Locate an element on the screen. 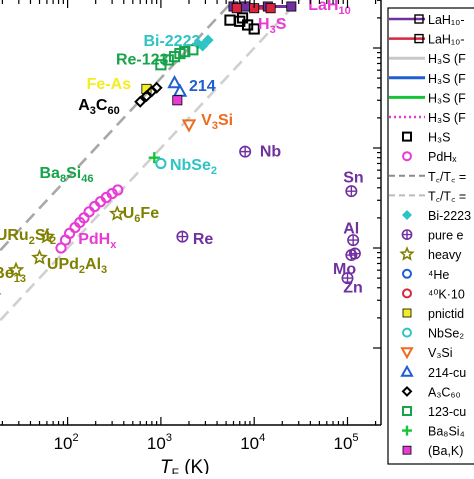  legend-label-15: ⁴⁰K·10 is located at coordinates (446, 294).